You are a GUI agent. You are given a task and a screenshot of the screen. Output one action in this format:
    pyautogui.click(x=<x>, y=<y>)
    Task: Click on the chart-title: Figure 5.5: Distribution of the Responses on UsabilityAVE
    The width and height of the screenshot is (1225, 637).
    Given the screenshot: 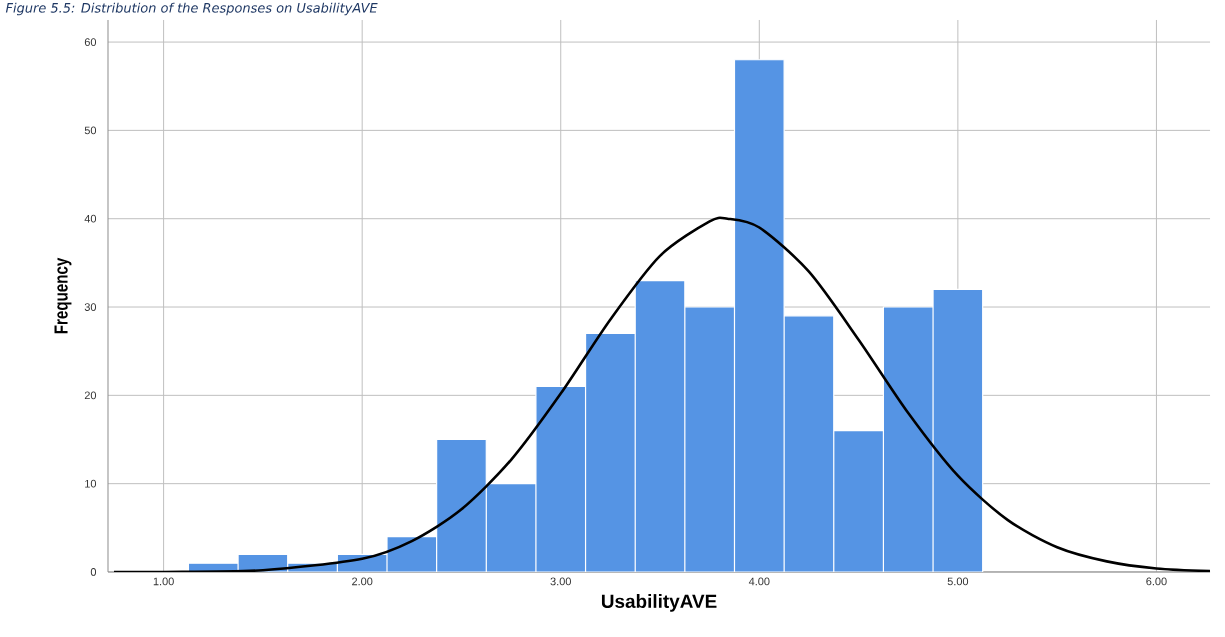 What is the action you would take?
    pyautogui.click(x=191, y=9)
    